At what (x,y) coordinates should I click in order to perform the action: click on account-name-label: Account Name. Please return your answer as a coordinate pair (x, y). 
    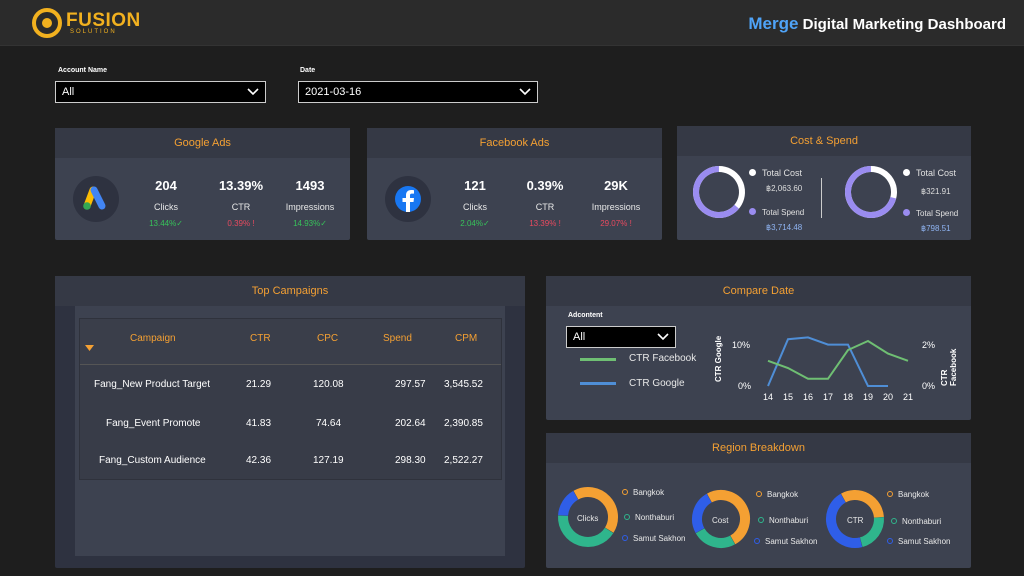
    Looking at the image, I should click on (83, 70).